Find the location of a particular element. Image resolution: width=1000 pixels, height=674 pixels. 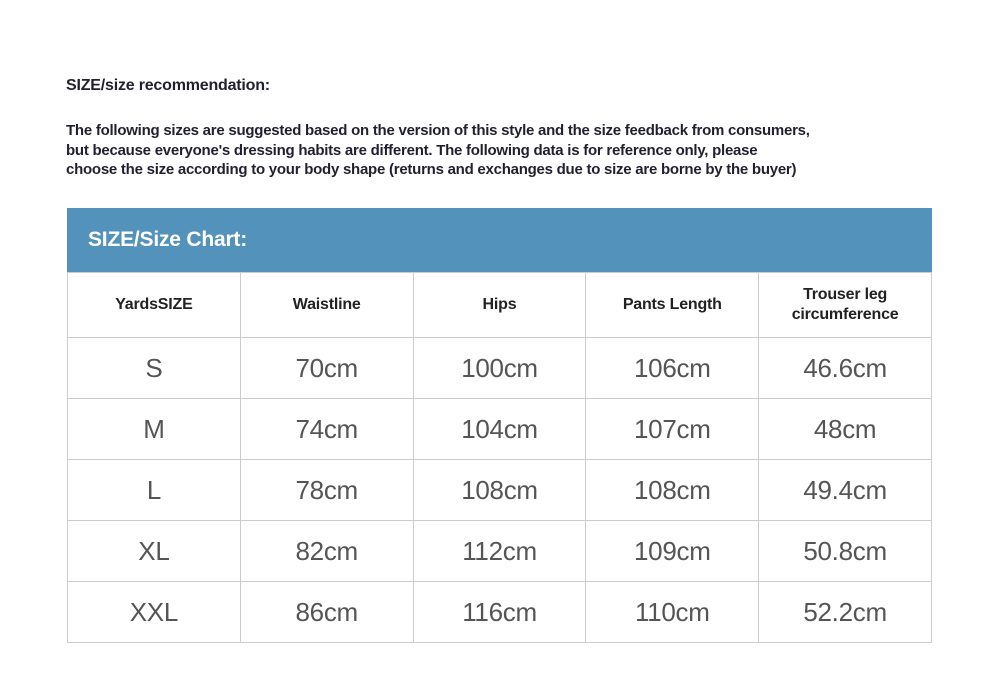

table-cell-waistline: 86cm is located at coordinates (326, 612).